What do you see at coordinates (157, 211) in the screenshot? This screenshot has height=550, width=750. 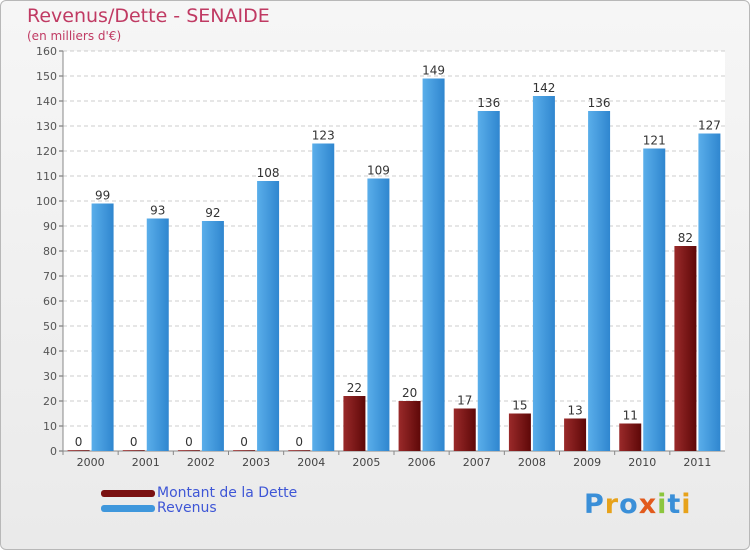 I see `data-label-revenus: 93` at bounding box center [157, 211].